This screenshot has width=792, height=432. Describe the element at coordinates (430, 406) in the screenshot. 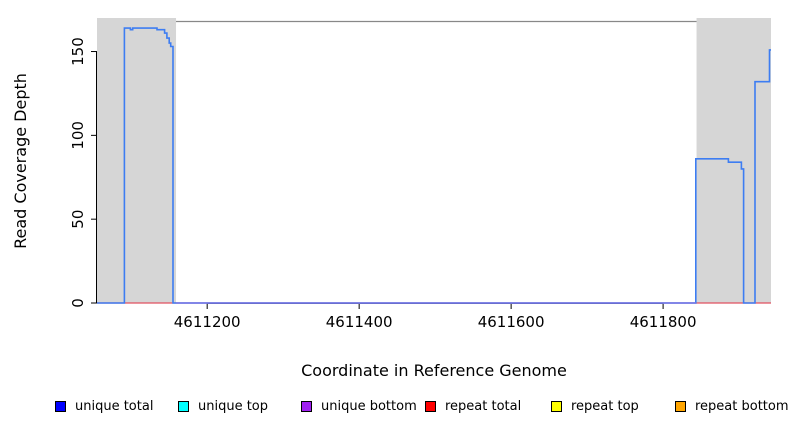

I see `repeat-total-swatch-icon` at that location.